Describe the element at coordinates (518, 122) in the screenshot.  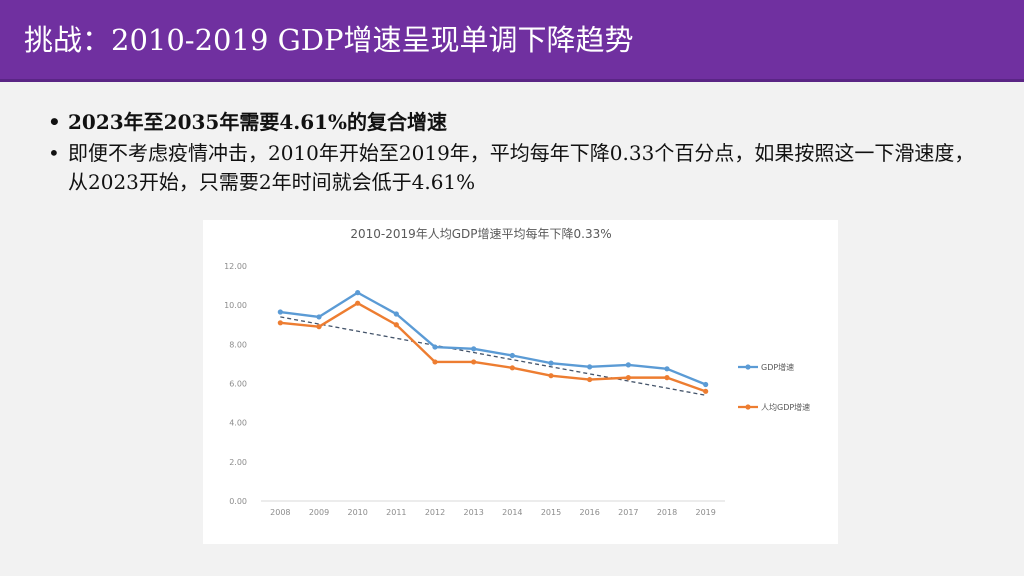
I see `bullet-item-1: • 2023年至2035年需要4.61%的复合增速` at that location.